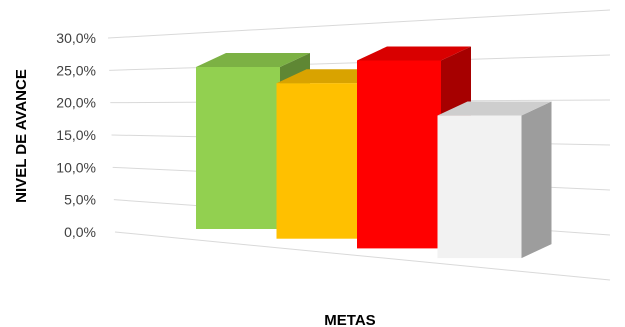 The height and width of the screenshot is (327, 625). I want to click on y-tick-label: 5,0%, so click(80, 200).